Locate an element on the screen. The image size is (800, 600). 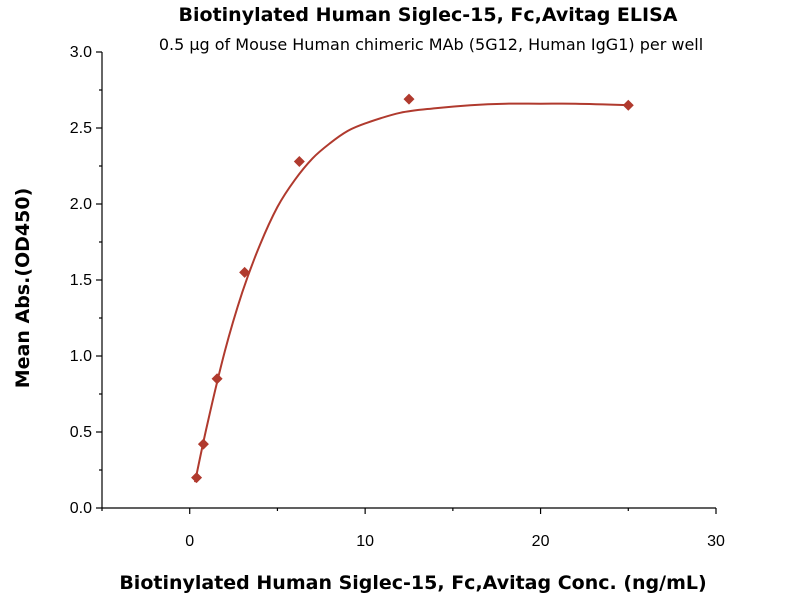
y-tick-label: 2.0 is located at coordinates (81, 204).